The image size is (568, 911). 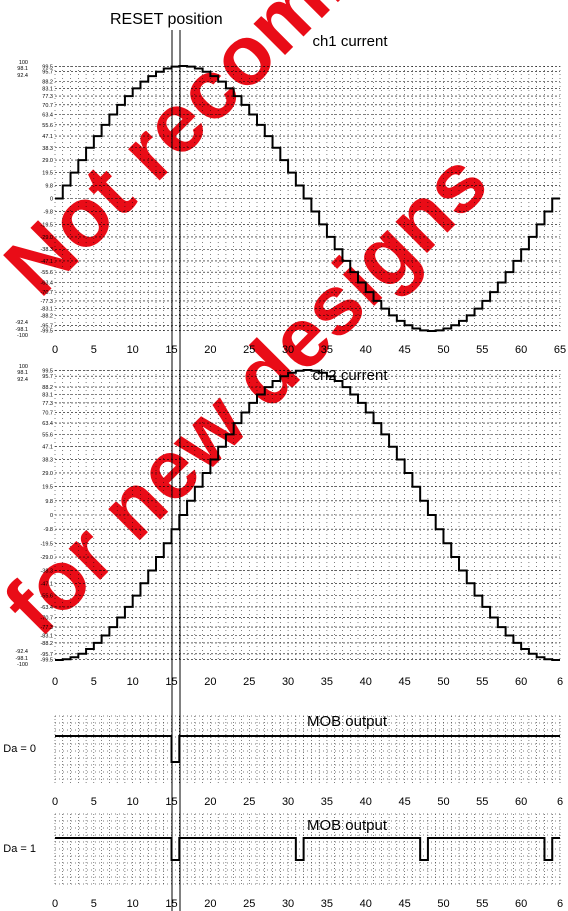 What do you see at coordinates (46, 636) in the screenshot?
I see `y-tick-value-label: -83.1` at bounding box center [46, 636].